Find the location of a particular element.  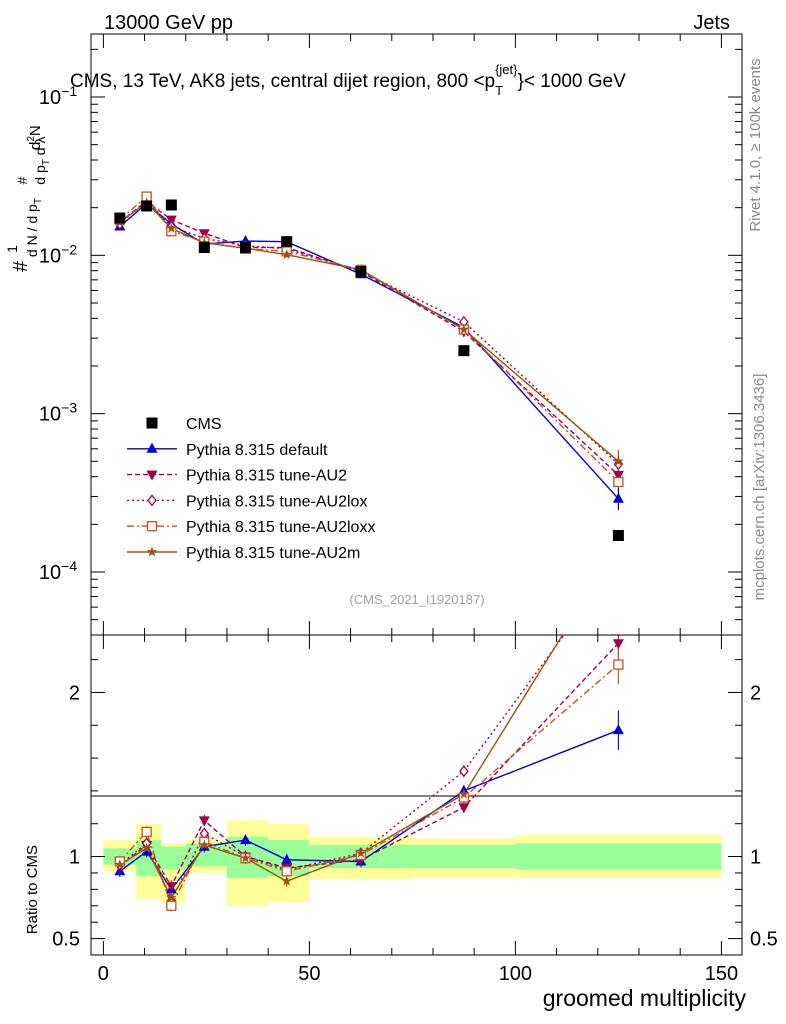

y-tick-label-top-3: 10⁻⁴ is located at coordinates (58, 571).